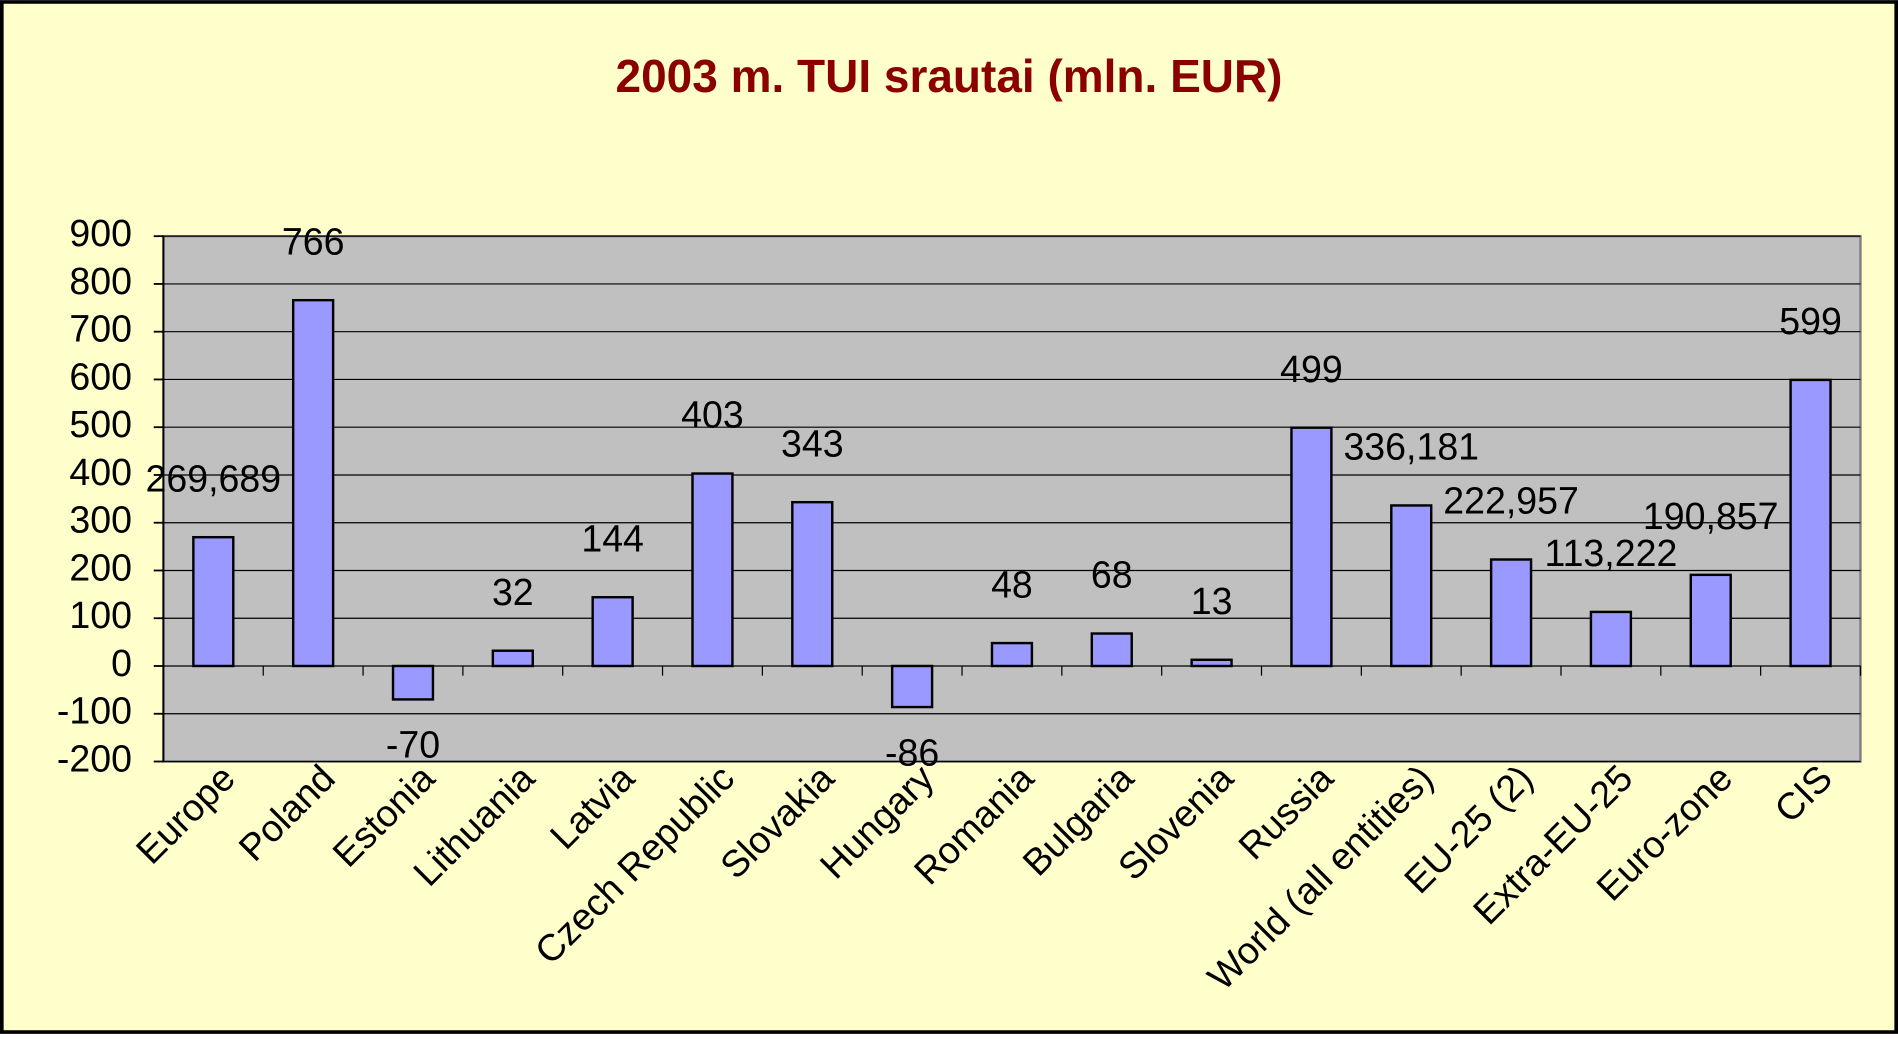 The width and height of the screenshot is (1898, 1039). I want to click on y-tick-label: -200, so click(94, 758).